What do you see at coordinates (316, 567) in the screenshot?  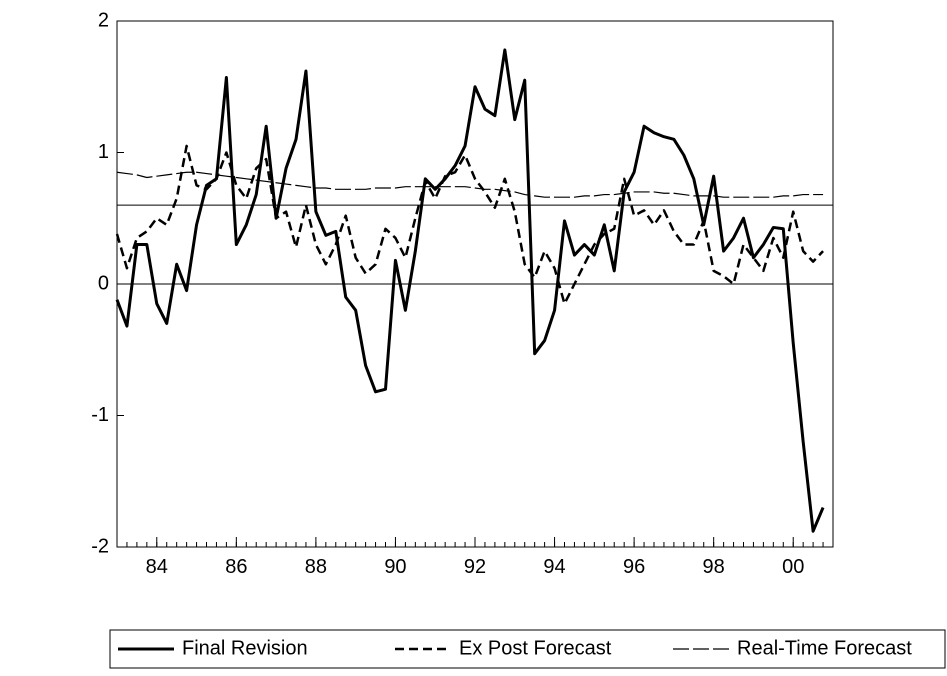 I see `x-tick-label: 88` at bounding box center [316, 567].